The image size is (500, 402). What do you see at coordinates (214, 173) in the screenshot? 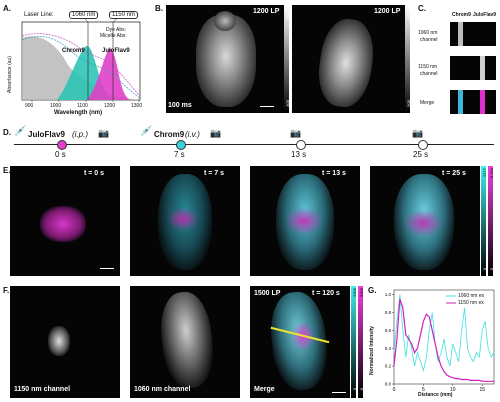
I see `panel-e-t7: t = 7 s` at bounding box center [214, 173].